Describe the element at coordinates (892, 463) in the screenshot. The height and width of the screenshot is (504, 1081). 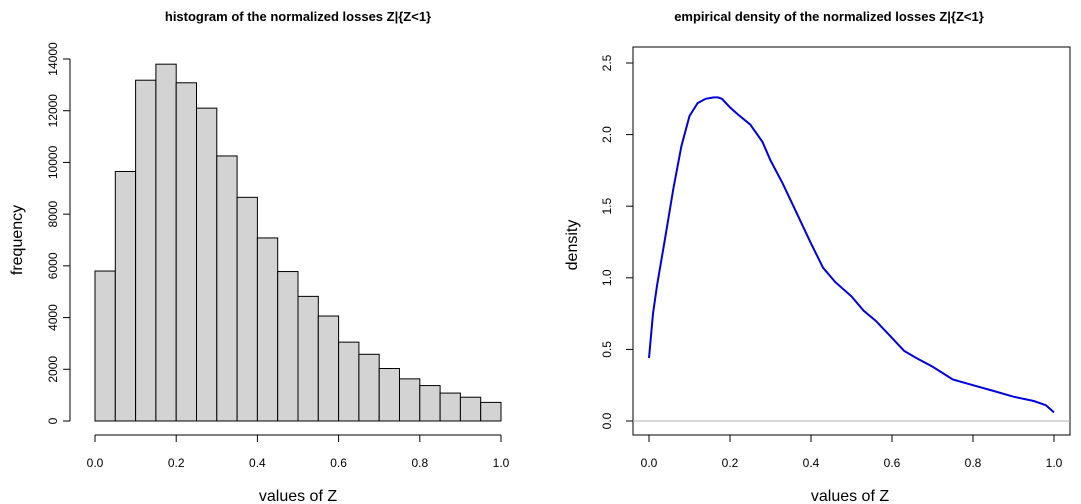
I see `density-x-tick-label: 0.6` at that location.